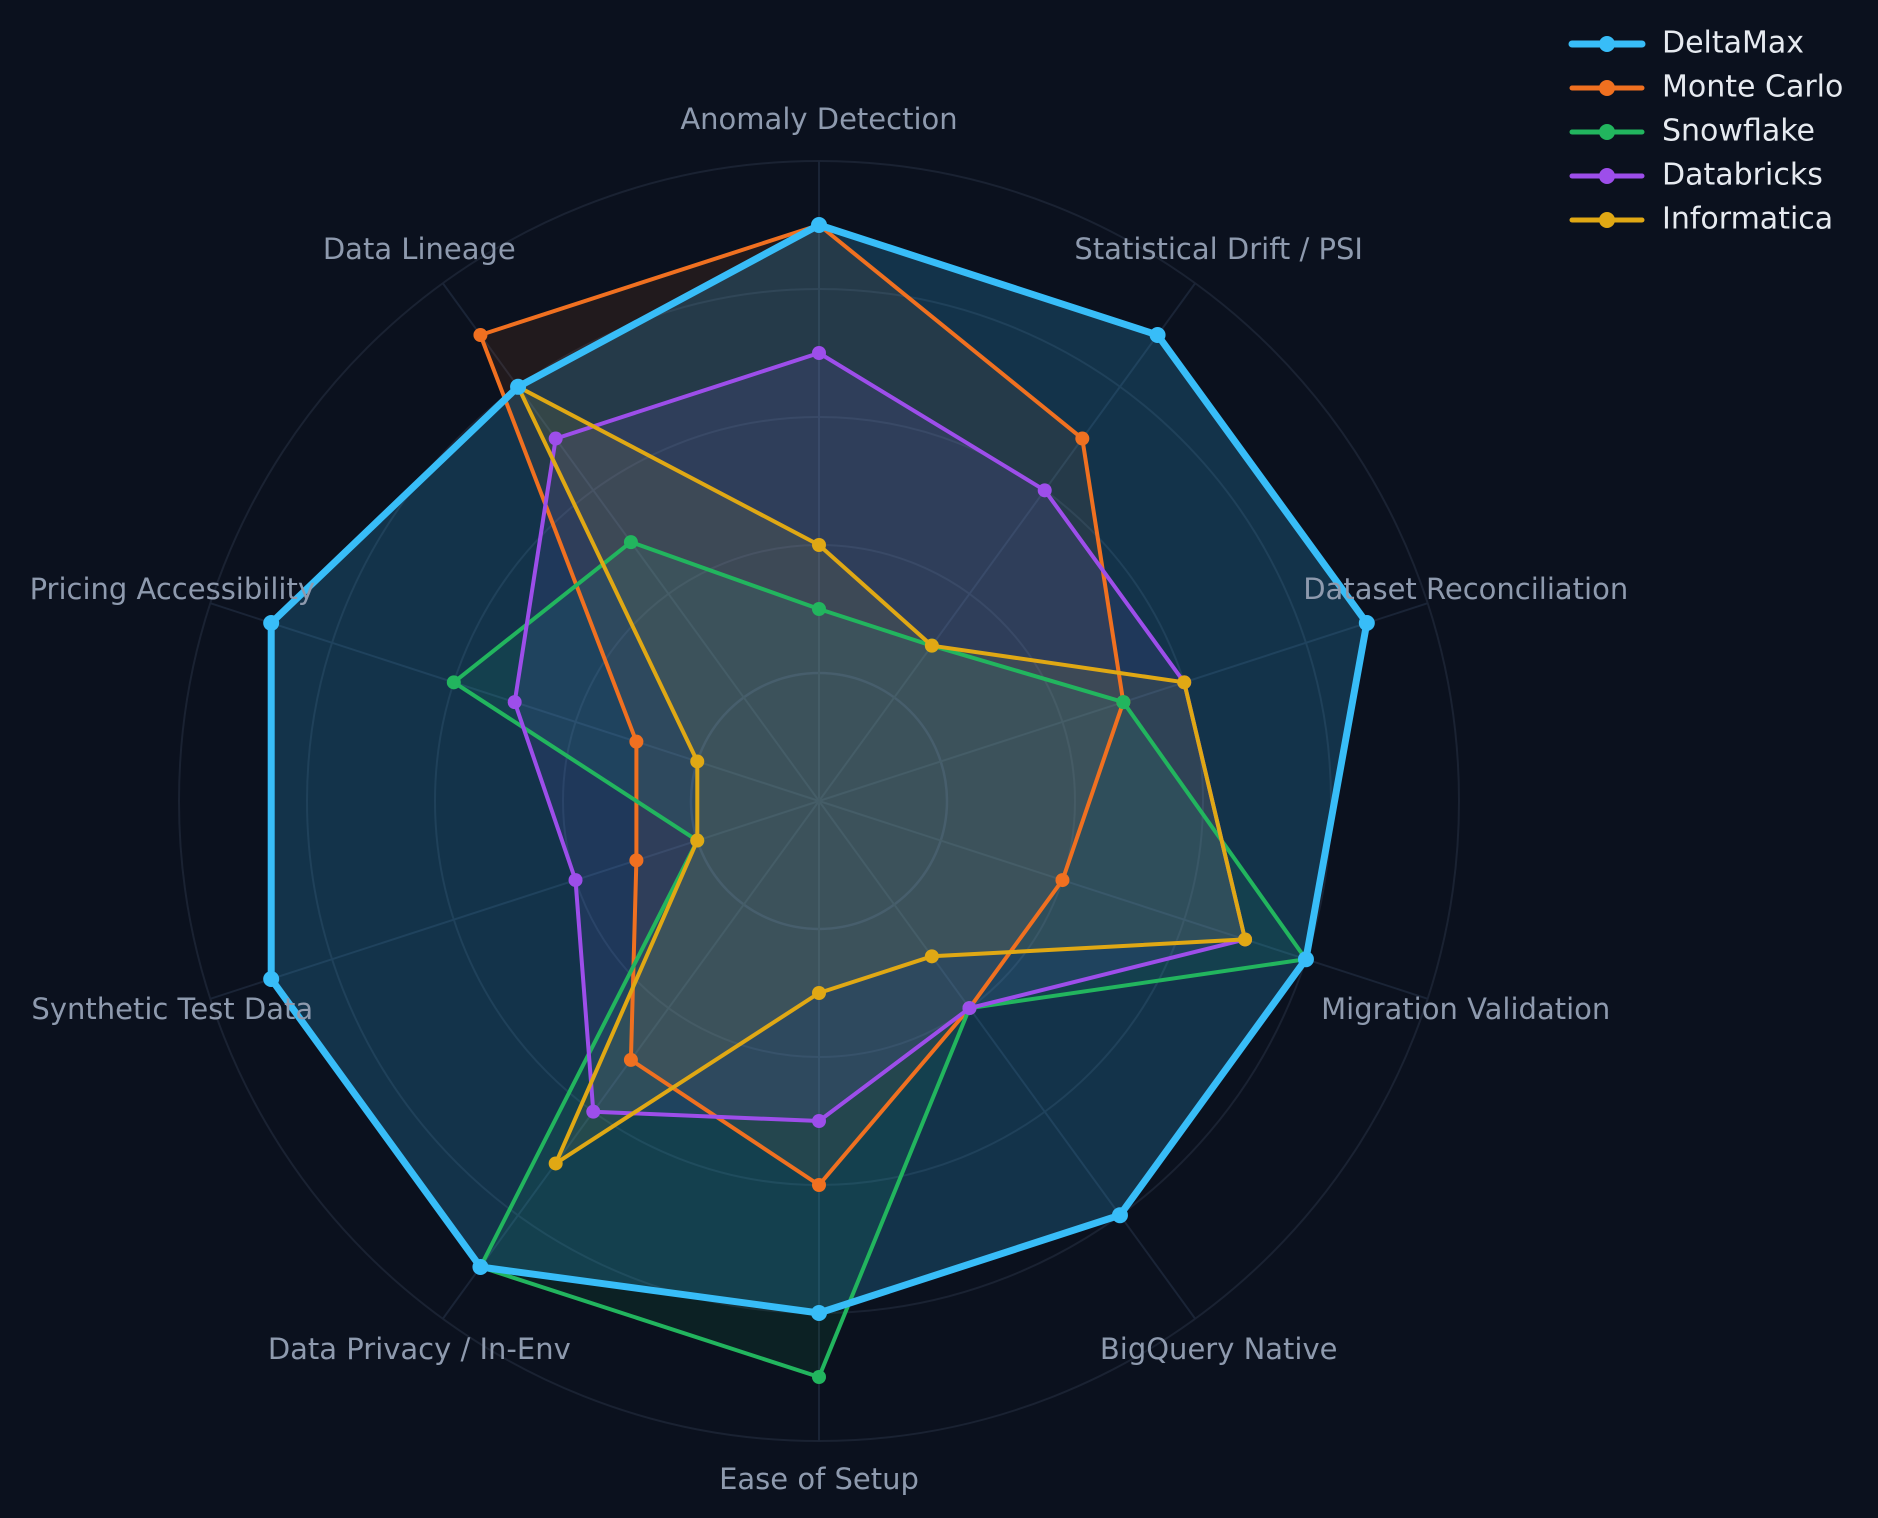 The width and height of the screenshot is (1878, 1518). What do you see at coordinates (819, 1121) in the screenshot?
I see `data-point-databricks-ease-of-setup` at bounding box center [819, 1121].